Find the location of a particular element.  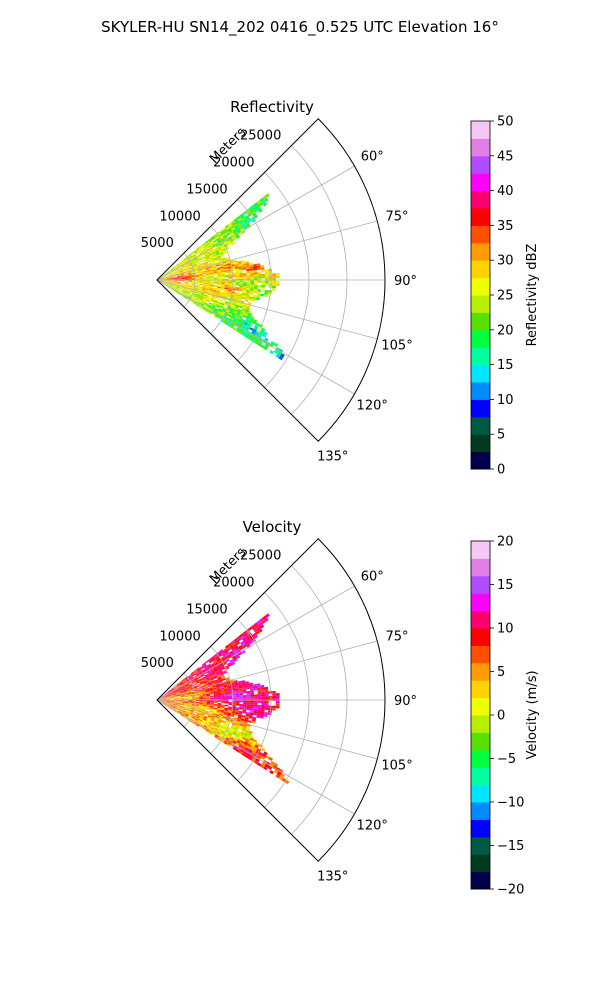

colorbar-segment is located at coordinates (480, 373).